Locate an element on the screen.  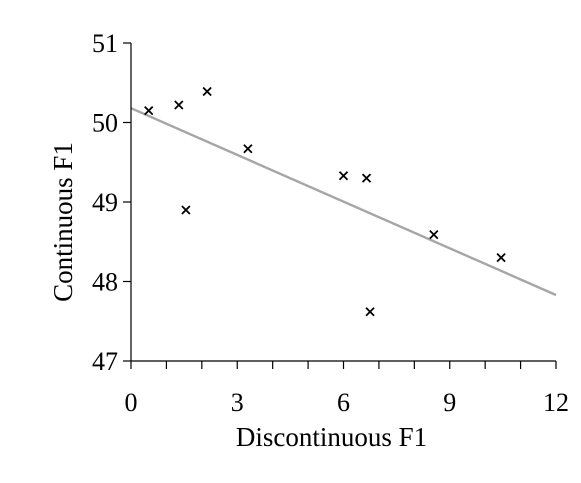
x-tick-label: 0 is located at coordinates (131, 402).